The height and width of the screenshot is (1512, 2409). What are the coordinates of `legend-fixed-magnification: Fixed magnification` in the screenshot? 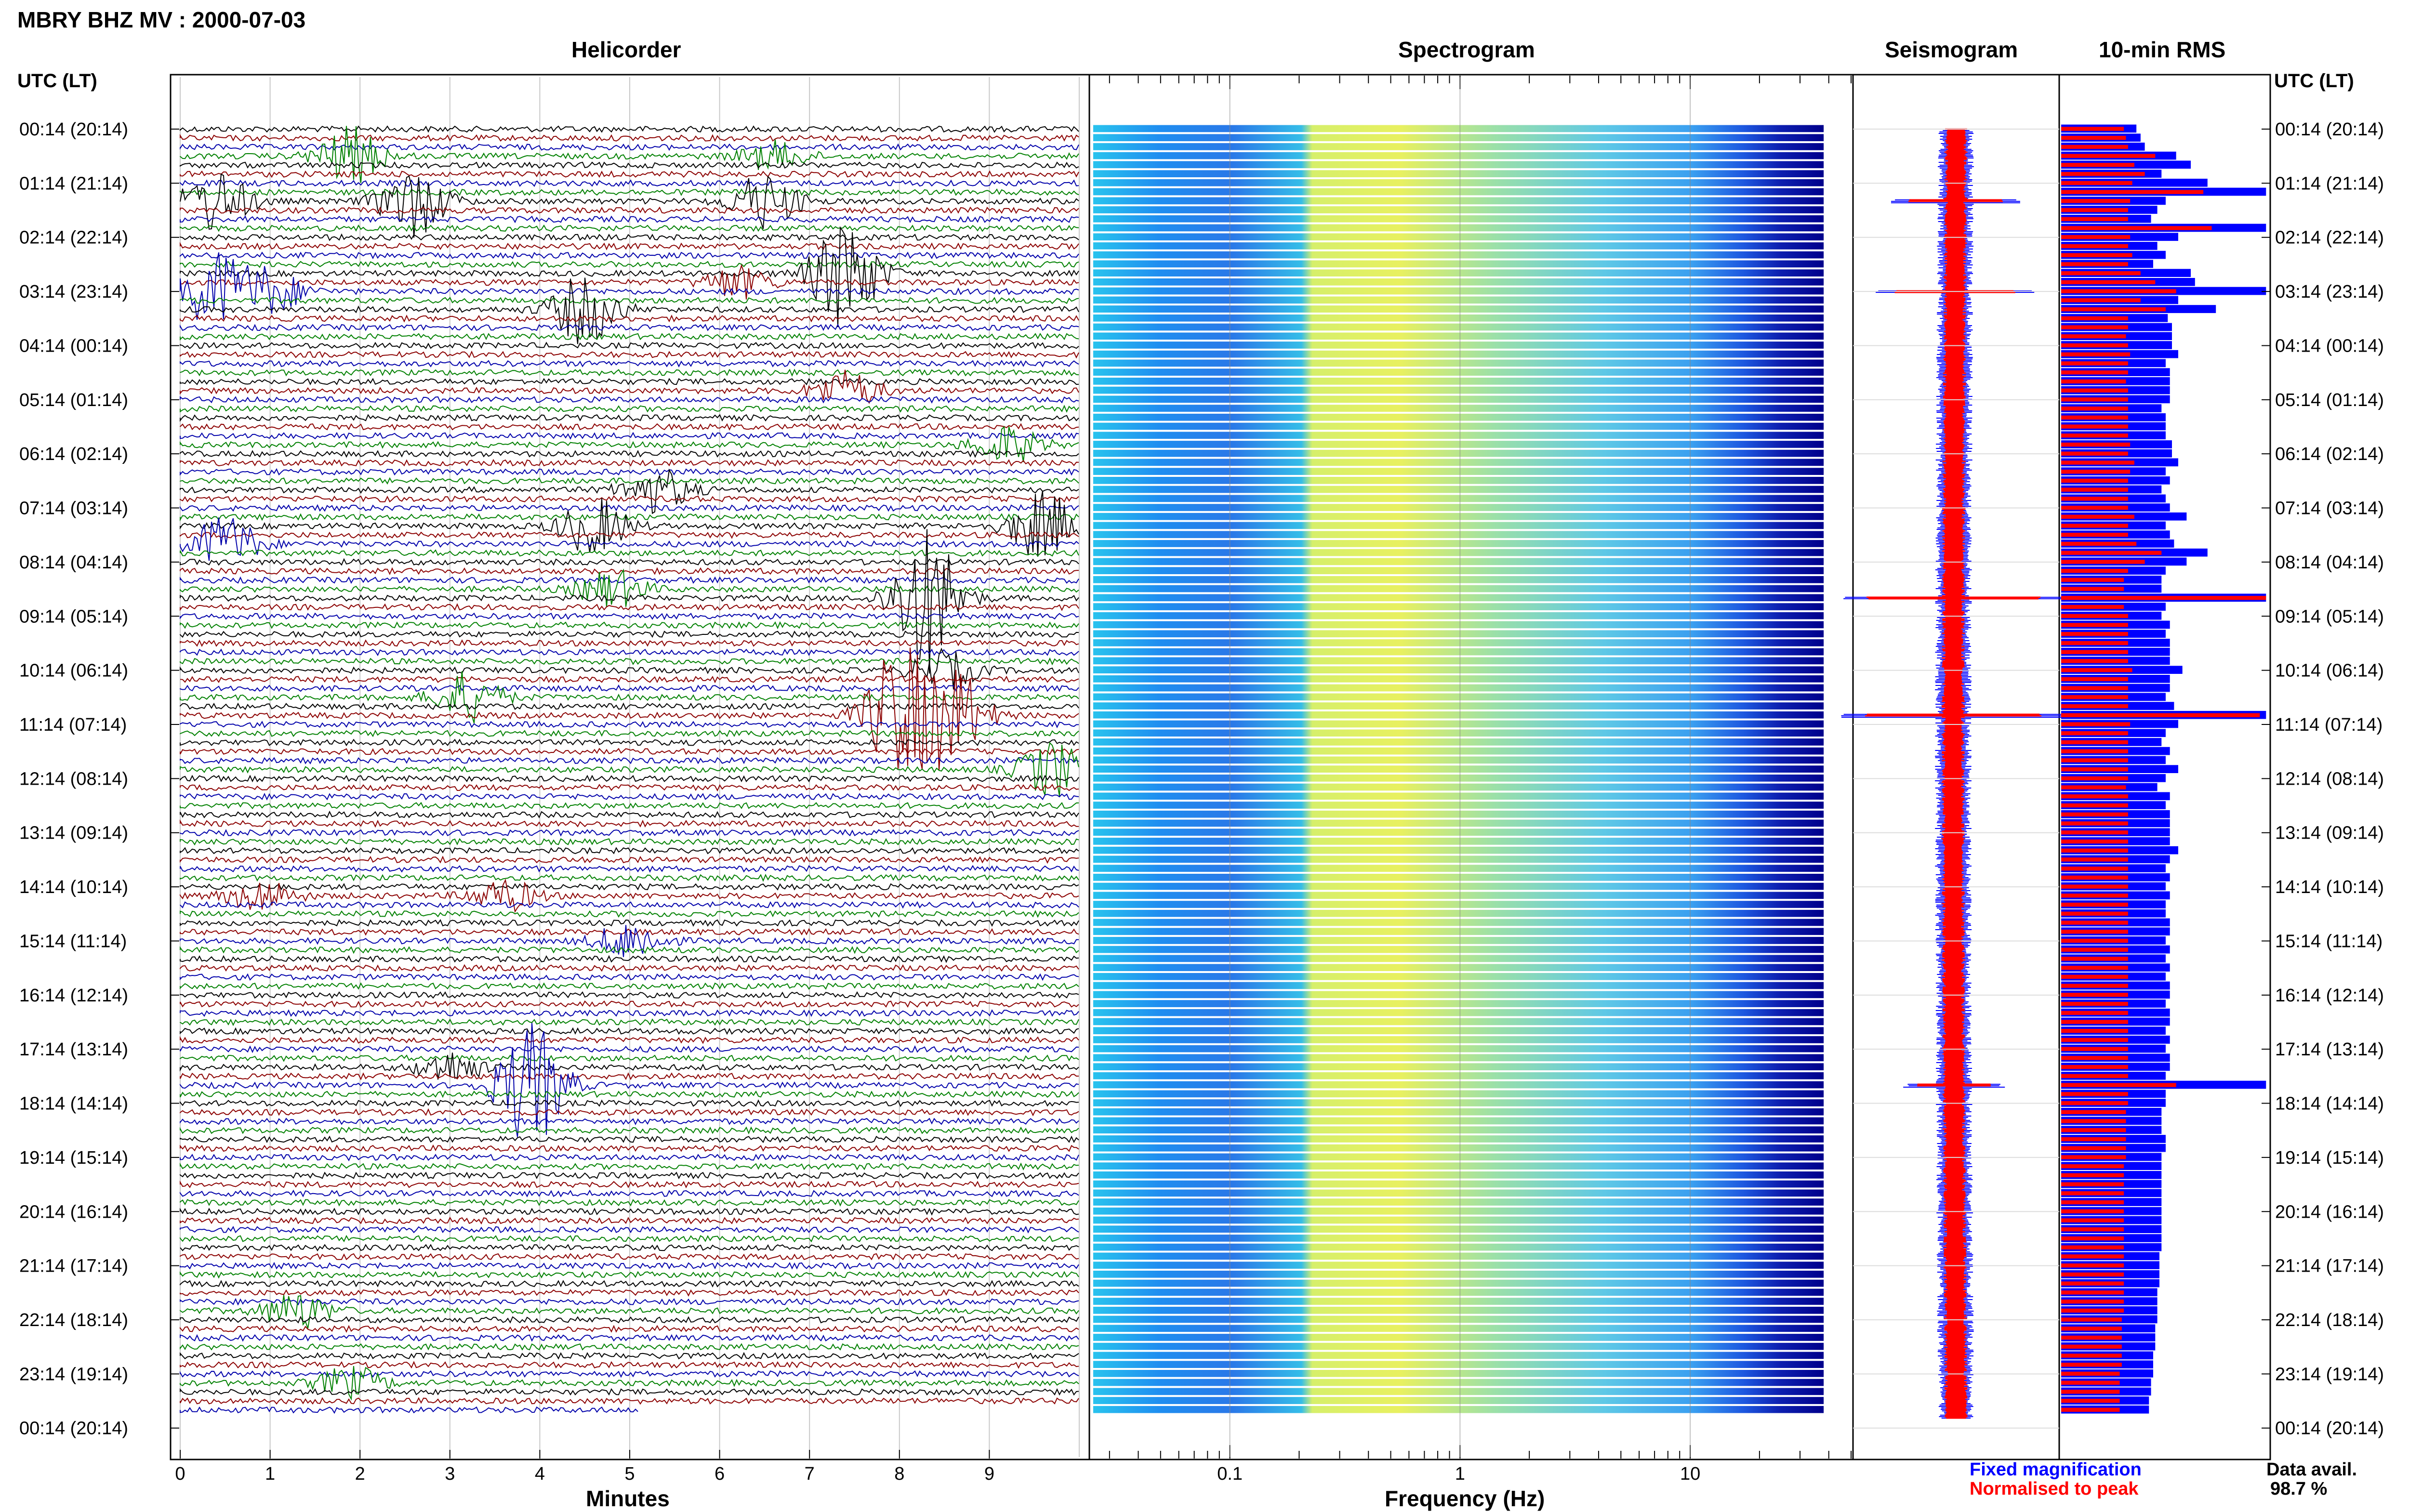 It's located at (2056, 1469).